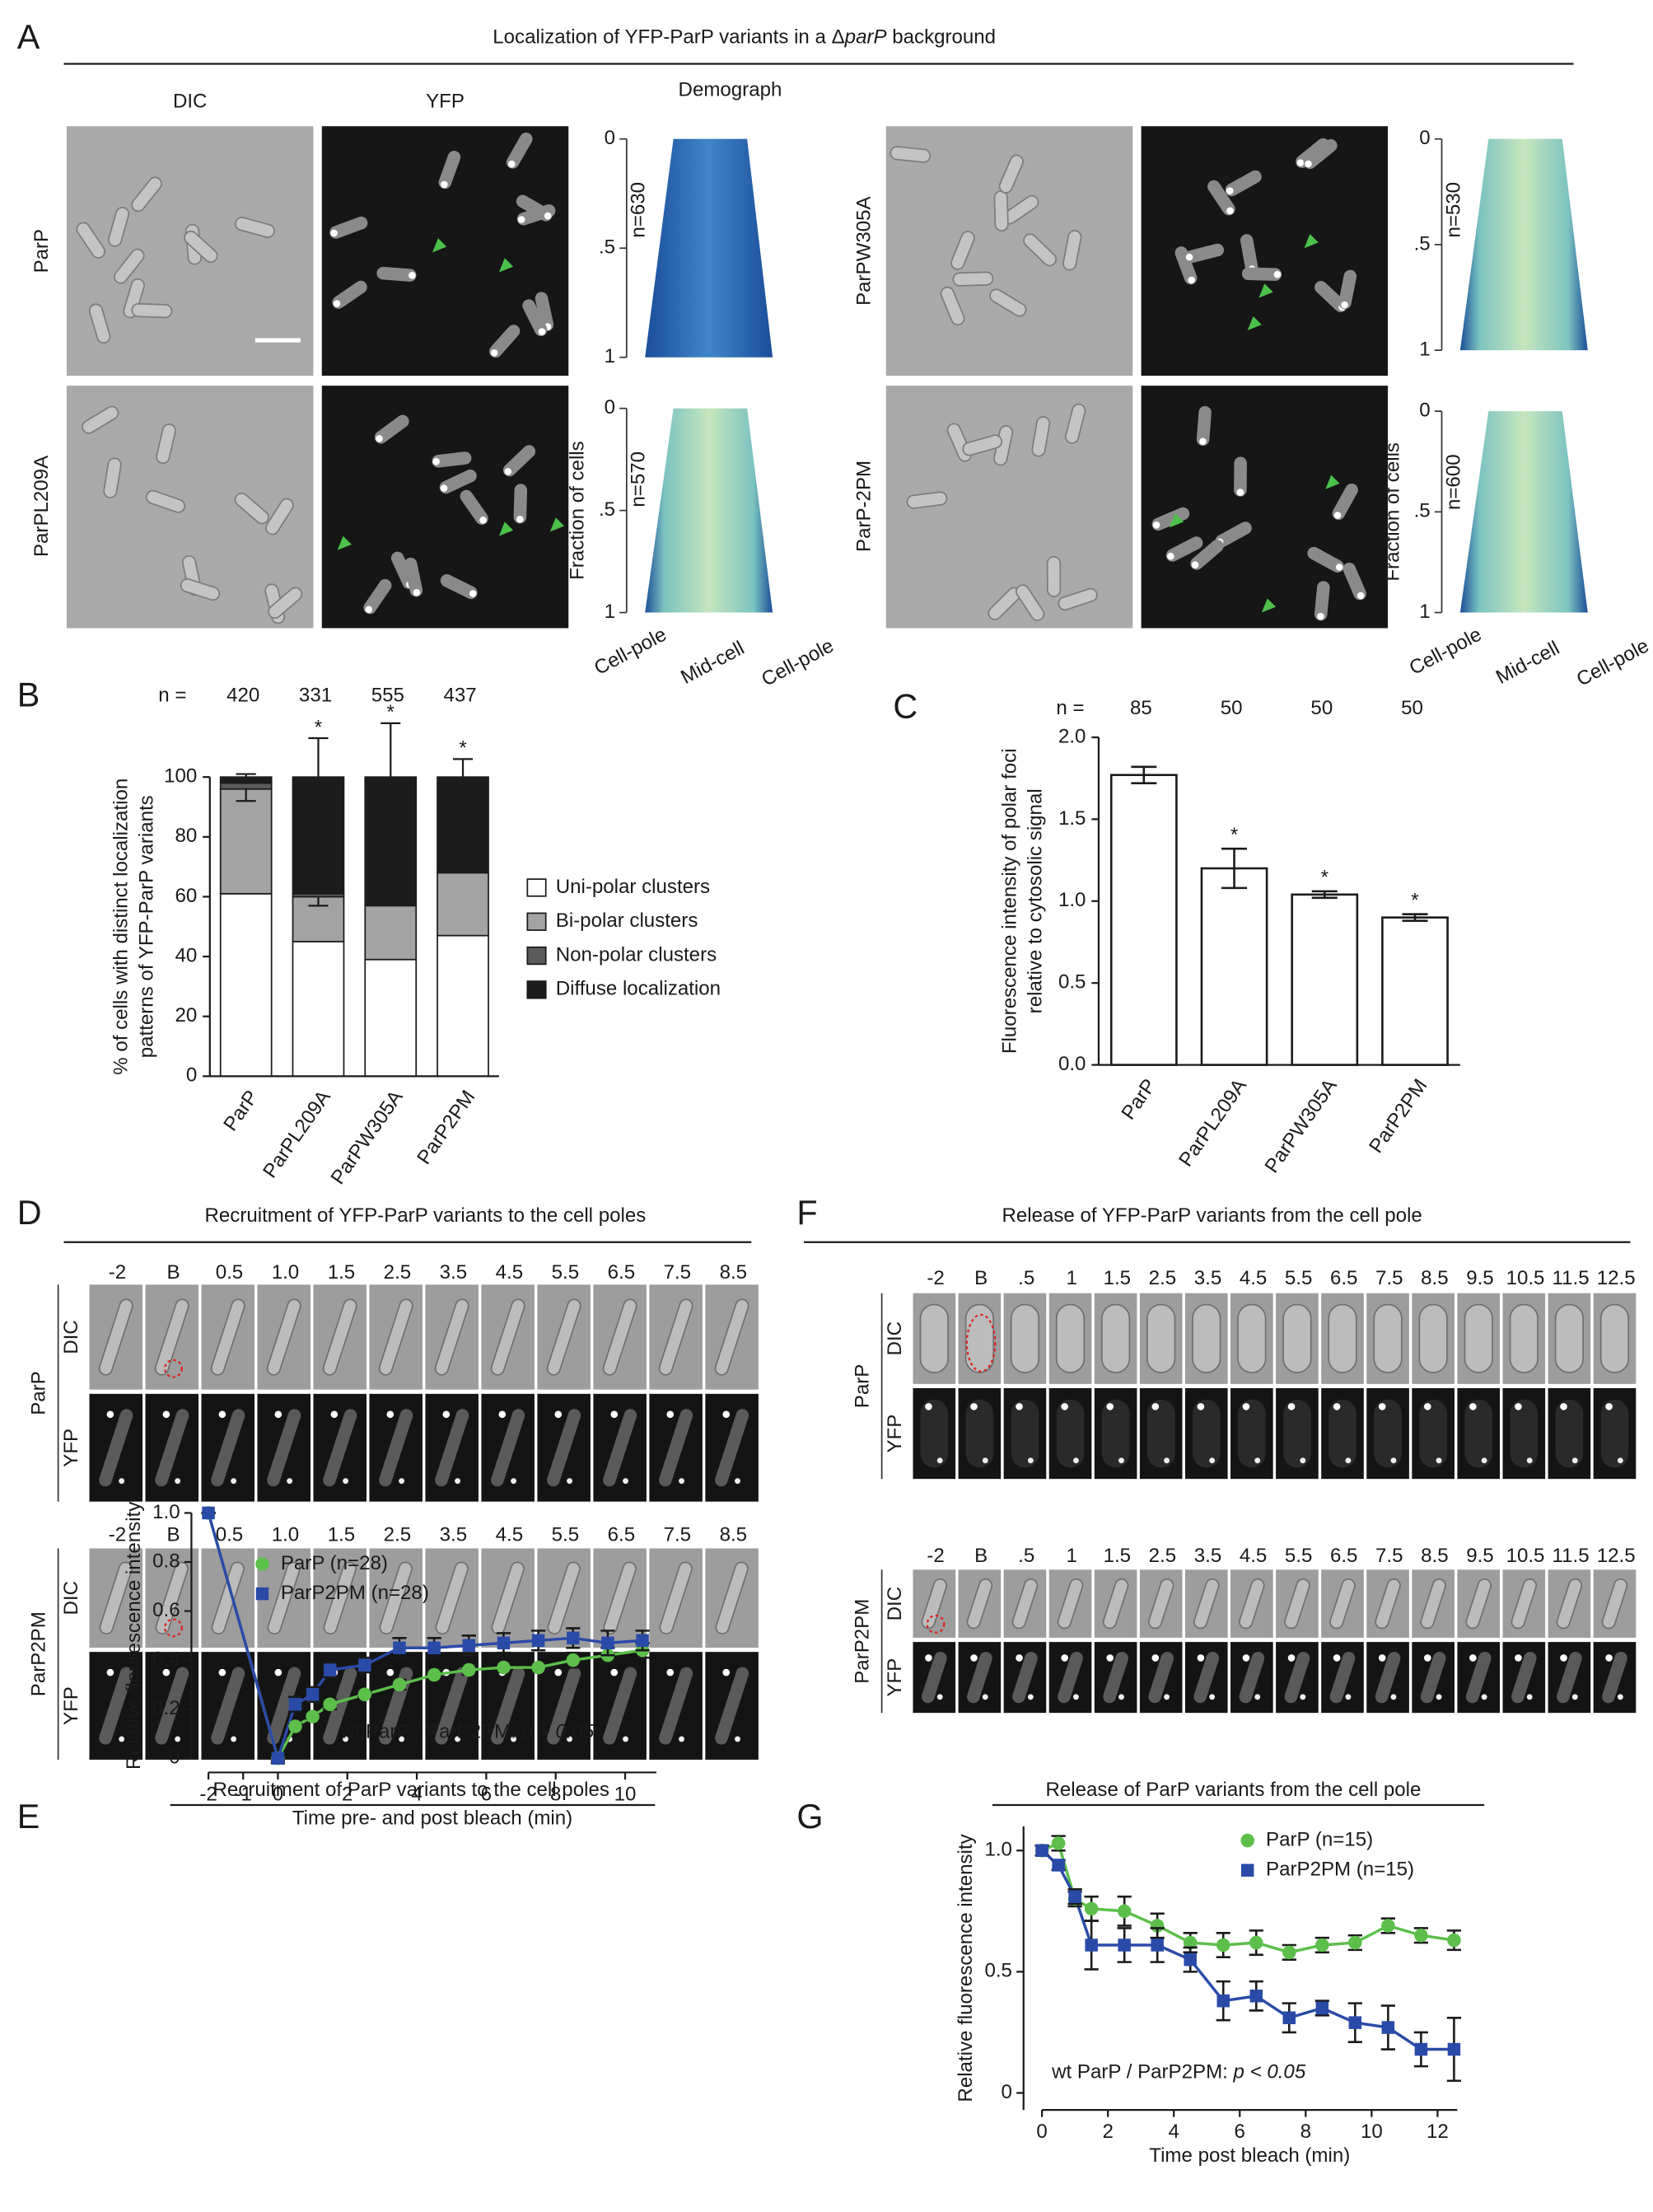 The image size is (1653, 2212). What do you see at coordinates (905, 706) in the screenshot?
I see `panel-letter: C` at bounding box center [905, 706].